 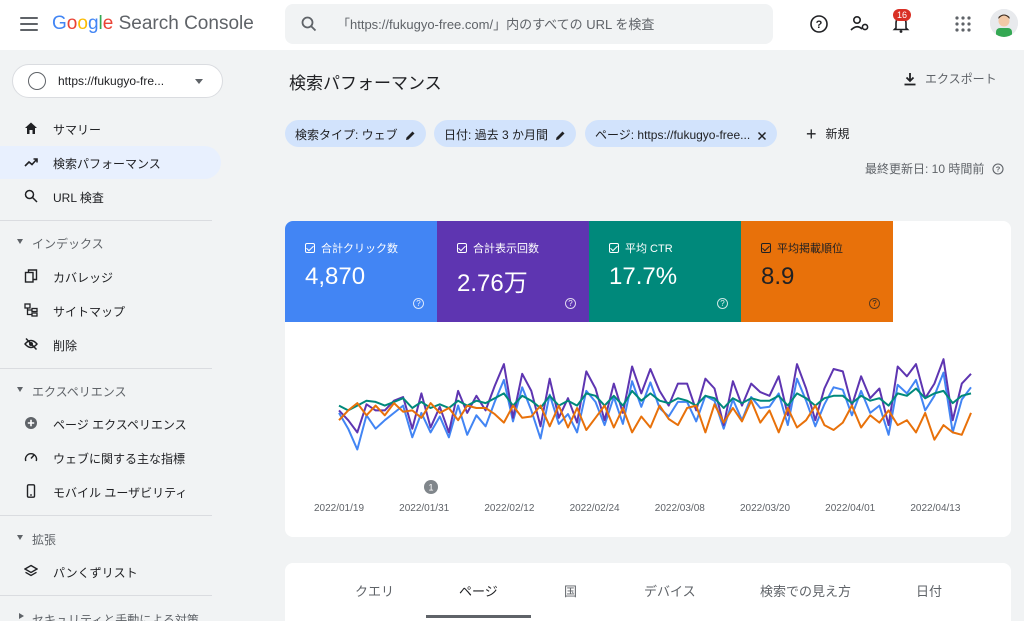 What do you see at coordinates (929, 591) in the screenshot?
I see `tab-dates: 日付` at bounding box center [929, 591].